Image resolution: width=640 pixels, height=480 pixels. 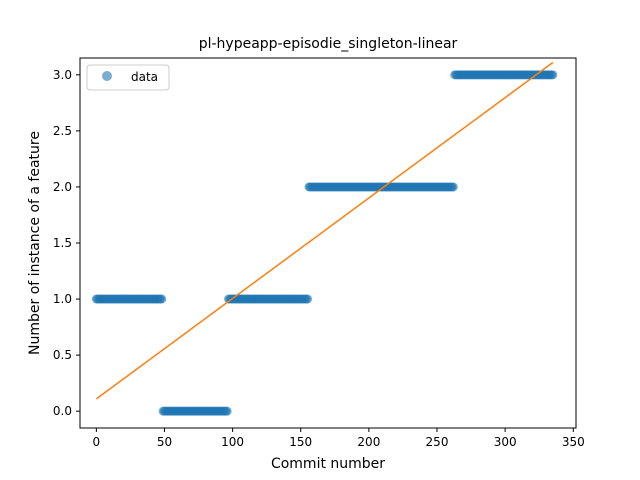 What do you see at coordinates (62, 411) in the screenshot?
I see `y-tick-label: 0.0` at bounding box center [62, 411].